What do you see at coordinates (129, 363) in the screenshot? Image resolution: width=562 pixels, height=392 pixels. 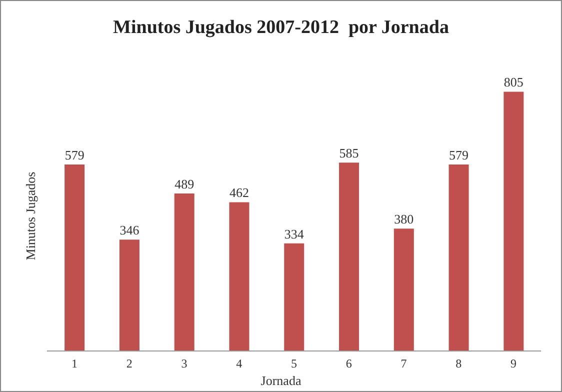 I see `x-tick-label: 2` at bounding box center [129, 363].